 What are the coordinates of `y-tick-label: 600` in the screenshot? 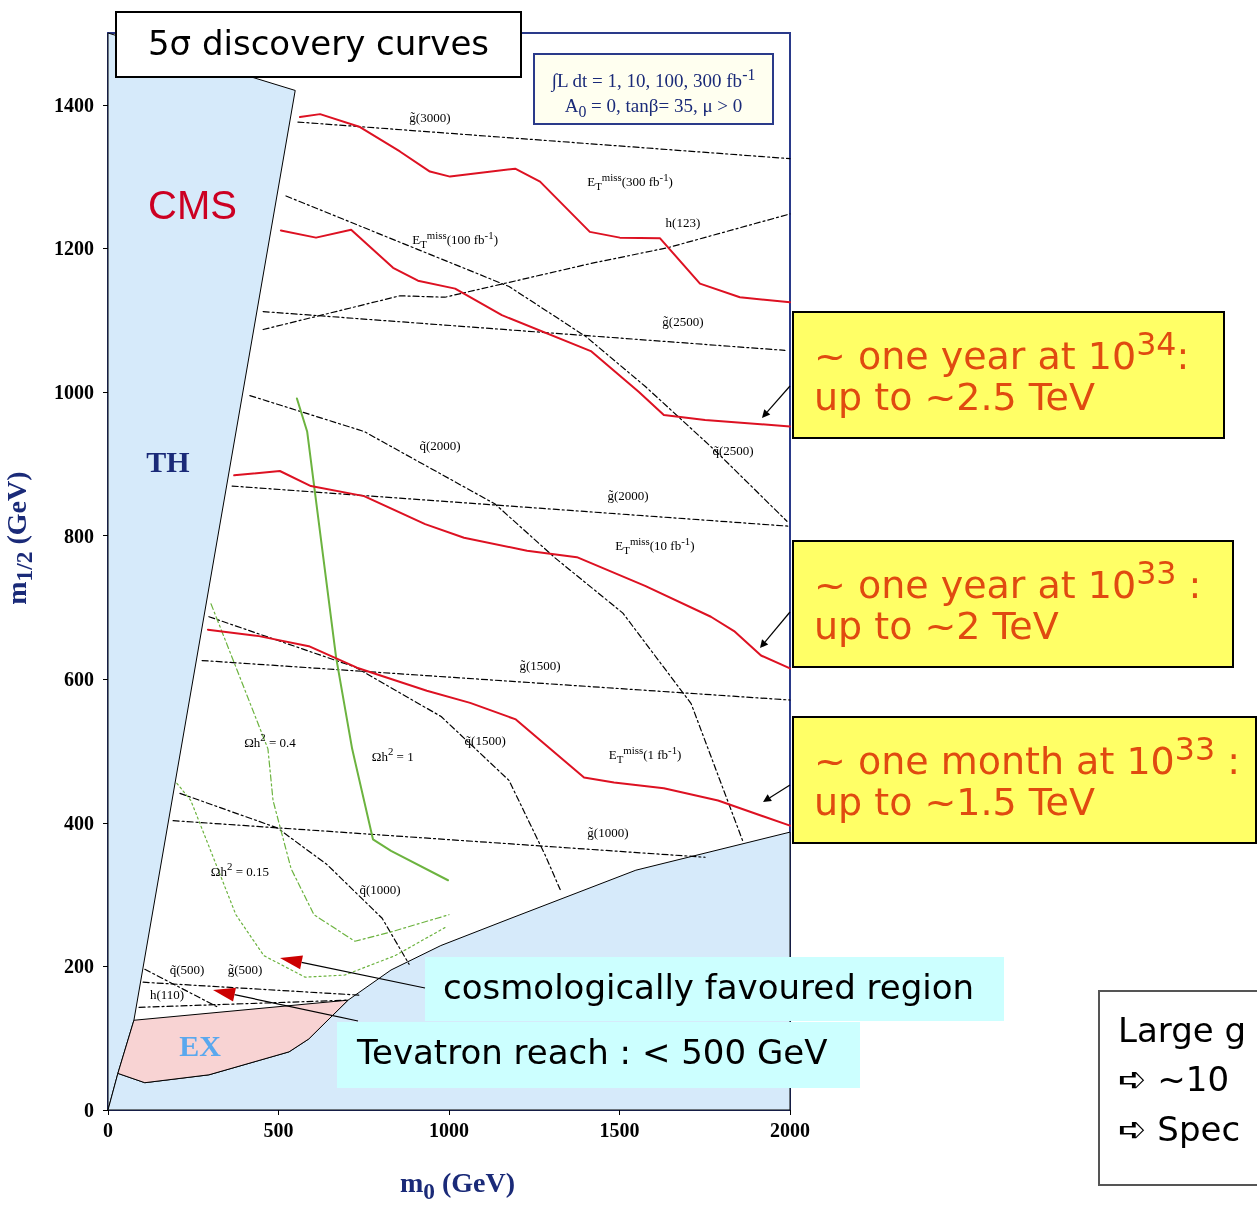 It's located at (79, 679).